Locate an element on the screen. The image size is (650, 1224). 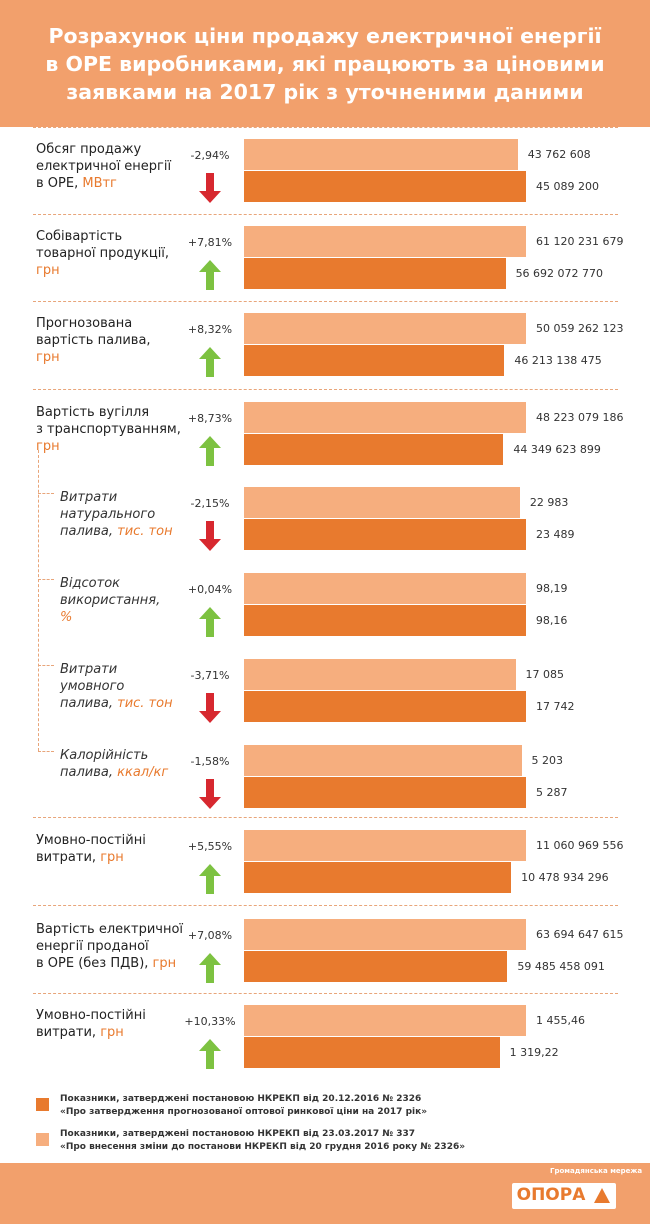
bar-new-label: 1 455,46 is located at coordinates (560, 1020).